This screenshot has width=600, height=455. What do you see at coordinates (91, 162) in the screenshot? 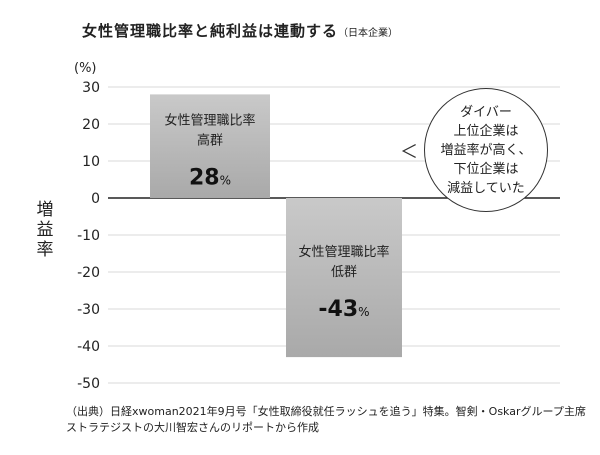
I see `y-tick-label: 10` at bounding box center [91, 162].